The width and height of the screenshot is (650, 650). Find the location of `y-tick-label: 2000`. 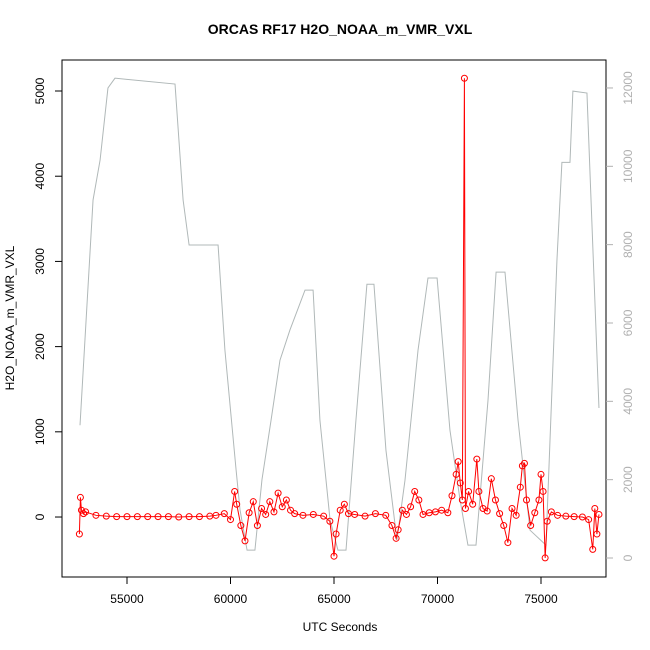

y-tick-label: 2000 is located at coordinates (40, 346).